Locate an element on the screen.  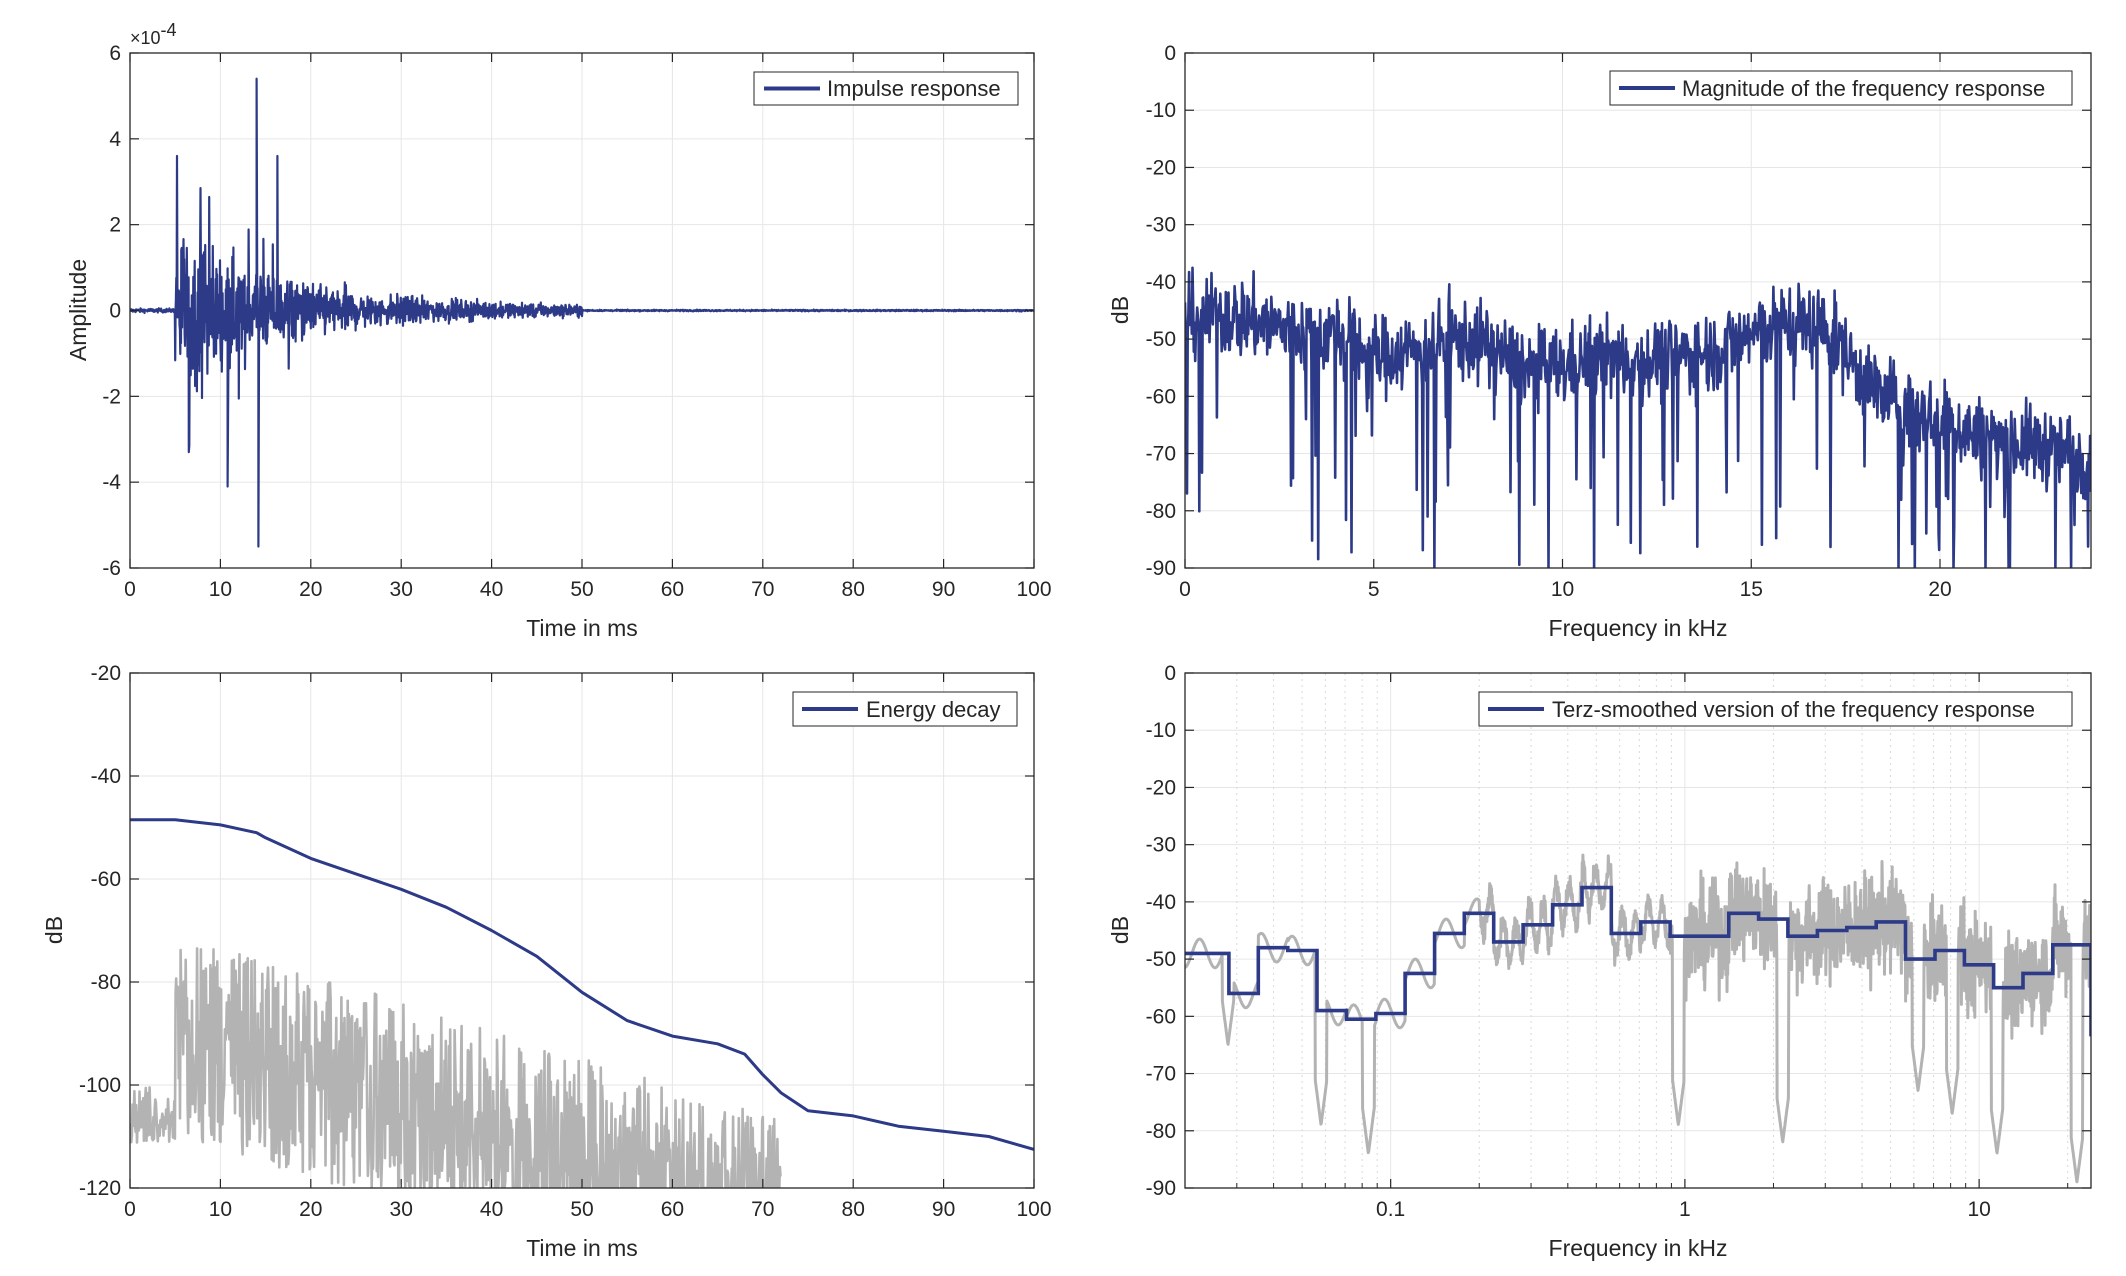
legend: Magnitude of the frequency response is located at coordinates (1841, 88).